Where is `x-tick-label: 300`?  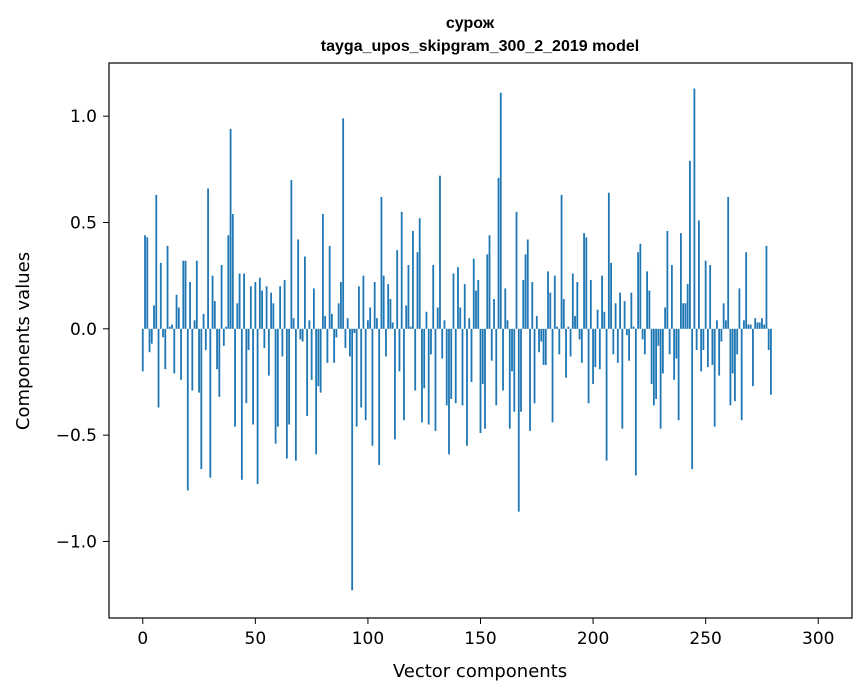 x-tick-label: 300 is located at coordinates (818, 639).